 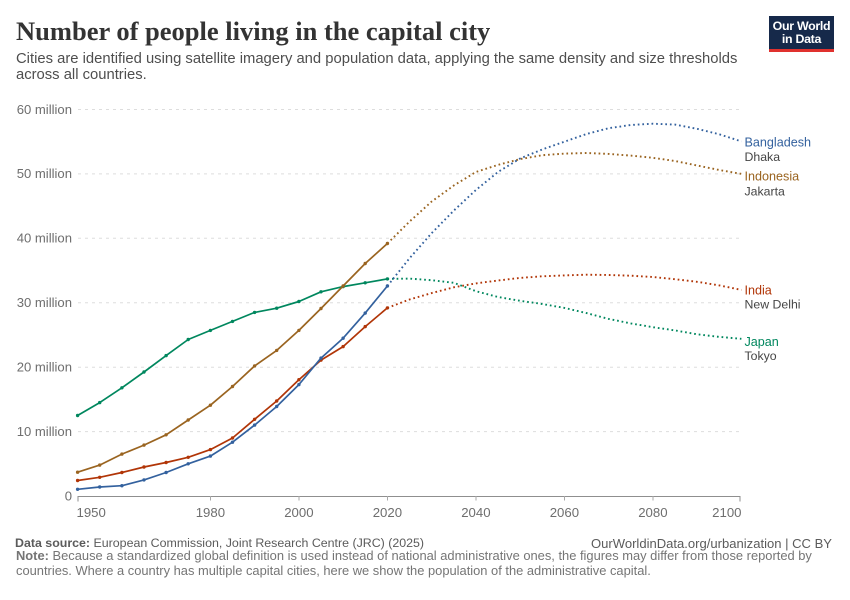 What do you see at coordinates (44, 238) in the screenshot?
I see `svg-text: 40 million` at bounding box center [44, 238].